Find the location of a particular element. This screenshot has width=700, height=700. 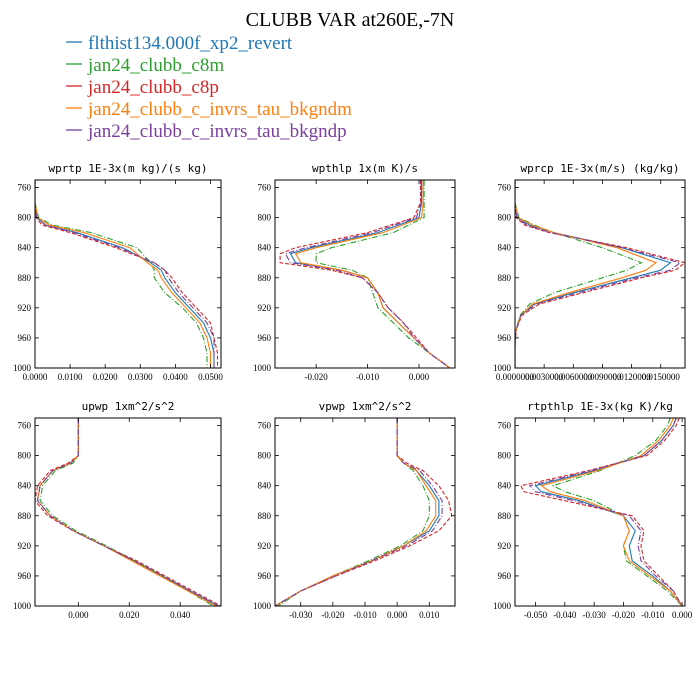

legend-label: jan24_clubb_c8m is located at coordinates (155, 65).